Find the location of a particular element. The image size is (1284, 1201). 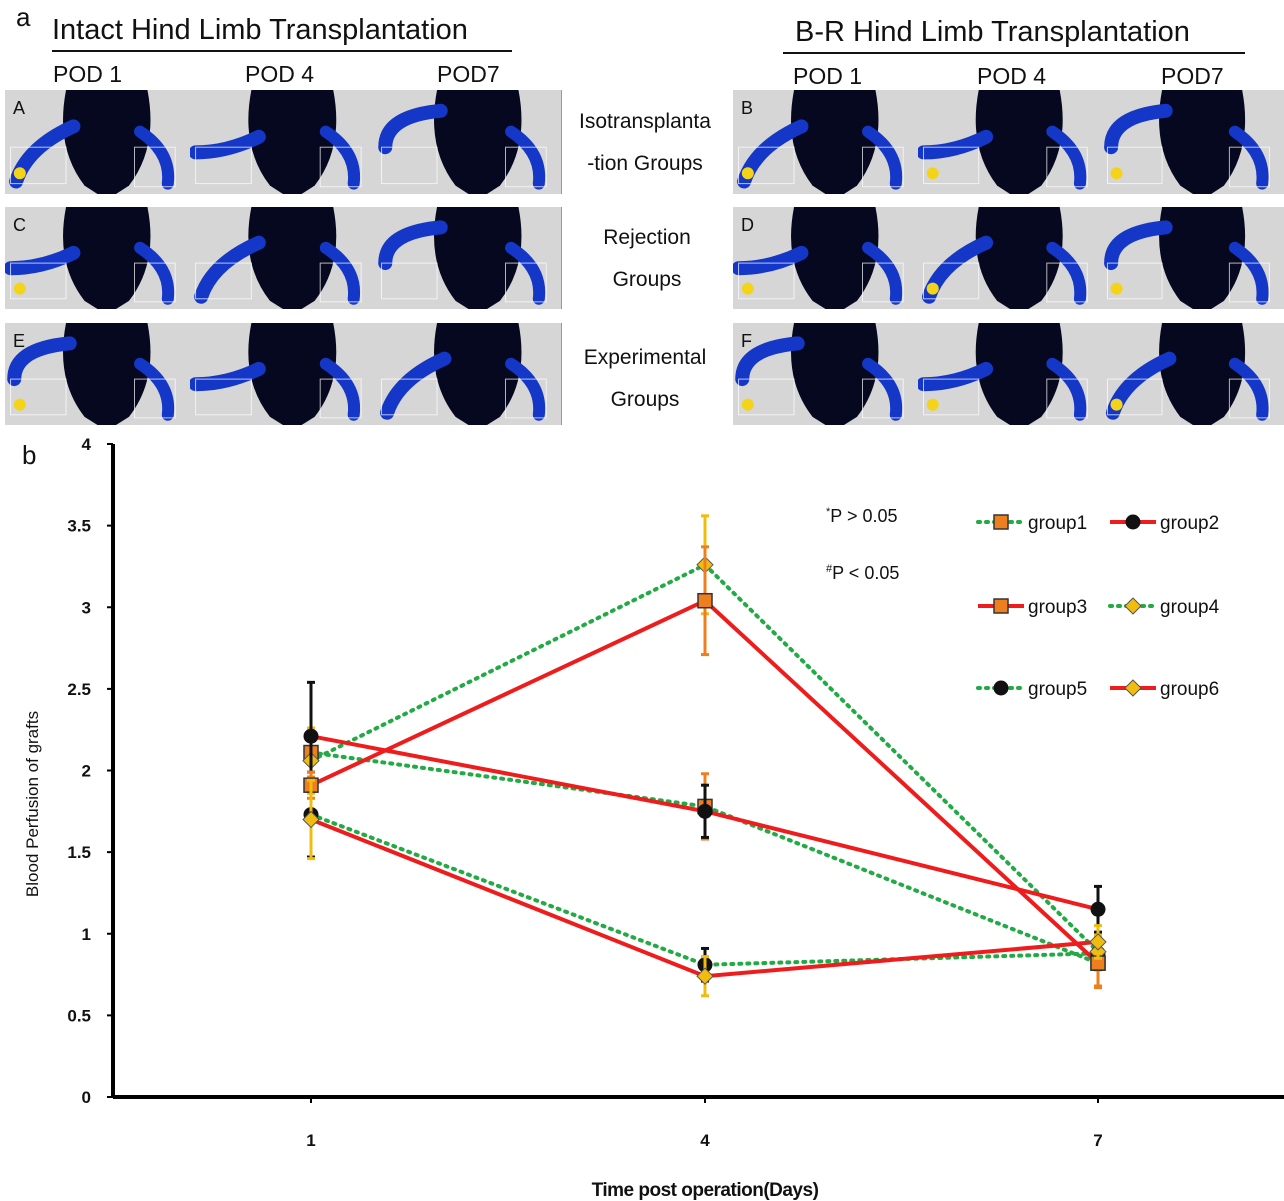

br-tile-row3-pod3 is located at coordinates (1193, 374).